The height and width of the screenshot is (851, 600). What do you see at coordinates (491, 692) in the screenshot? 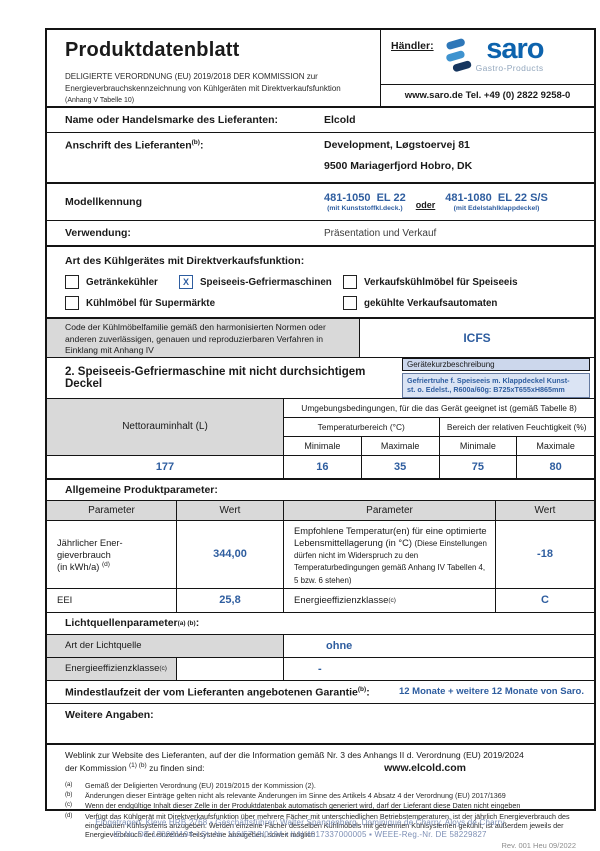
I see `guarantee-value: 12 Monate + weitere 12 Monate von Saro.` at bounding box center [491, 692].